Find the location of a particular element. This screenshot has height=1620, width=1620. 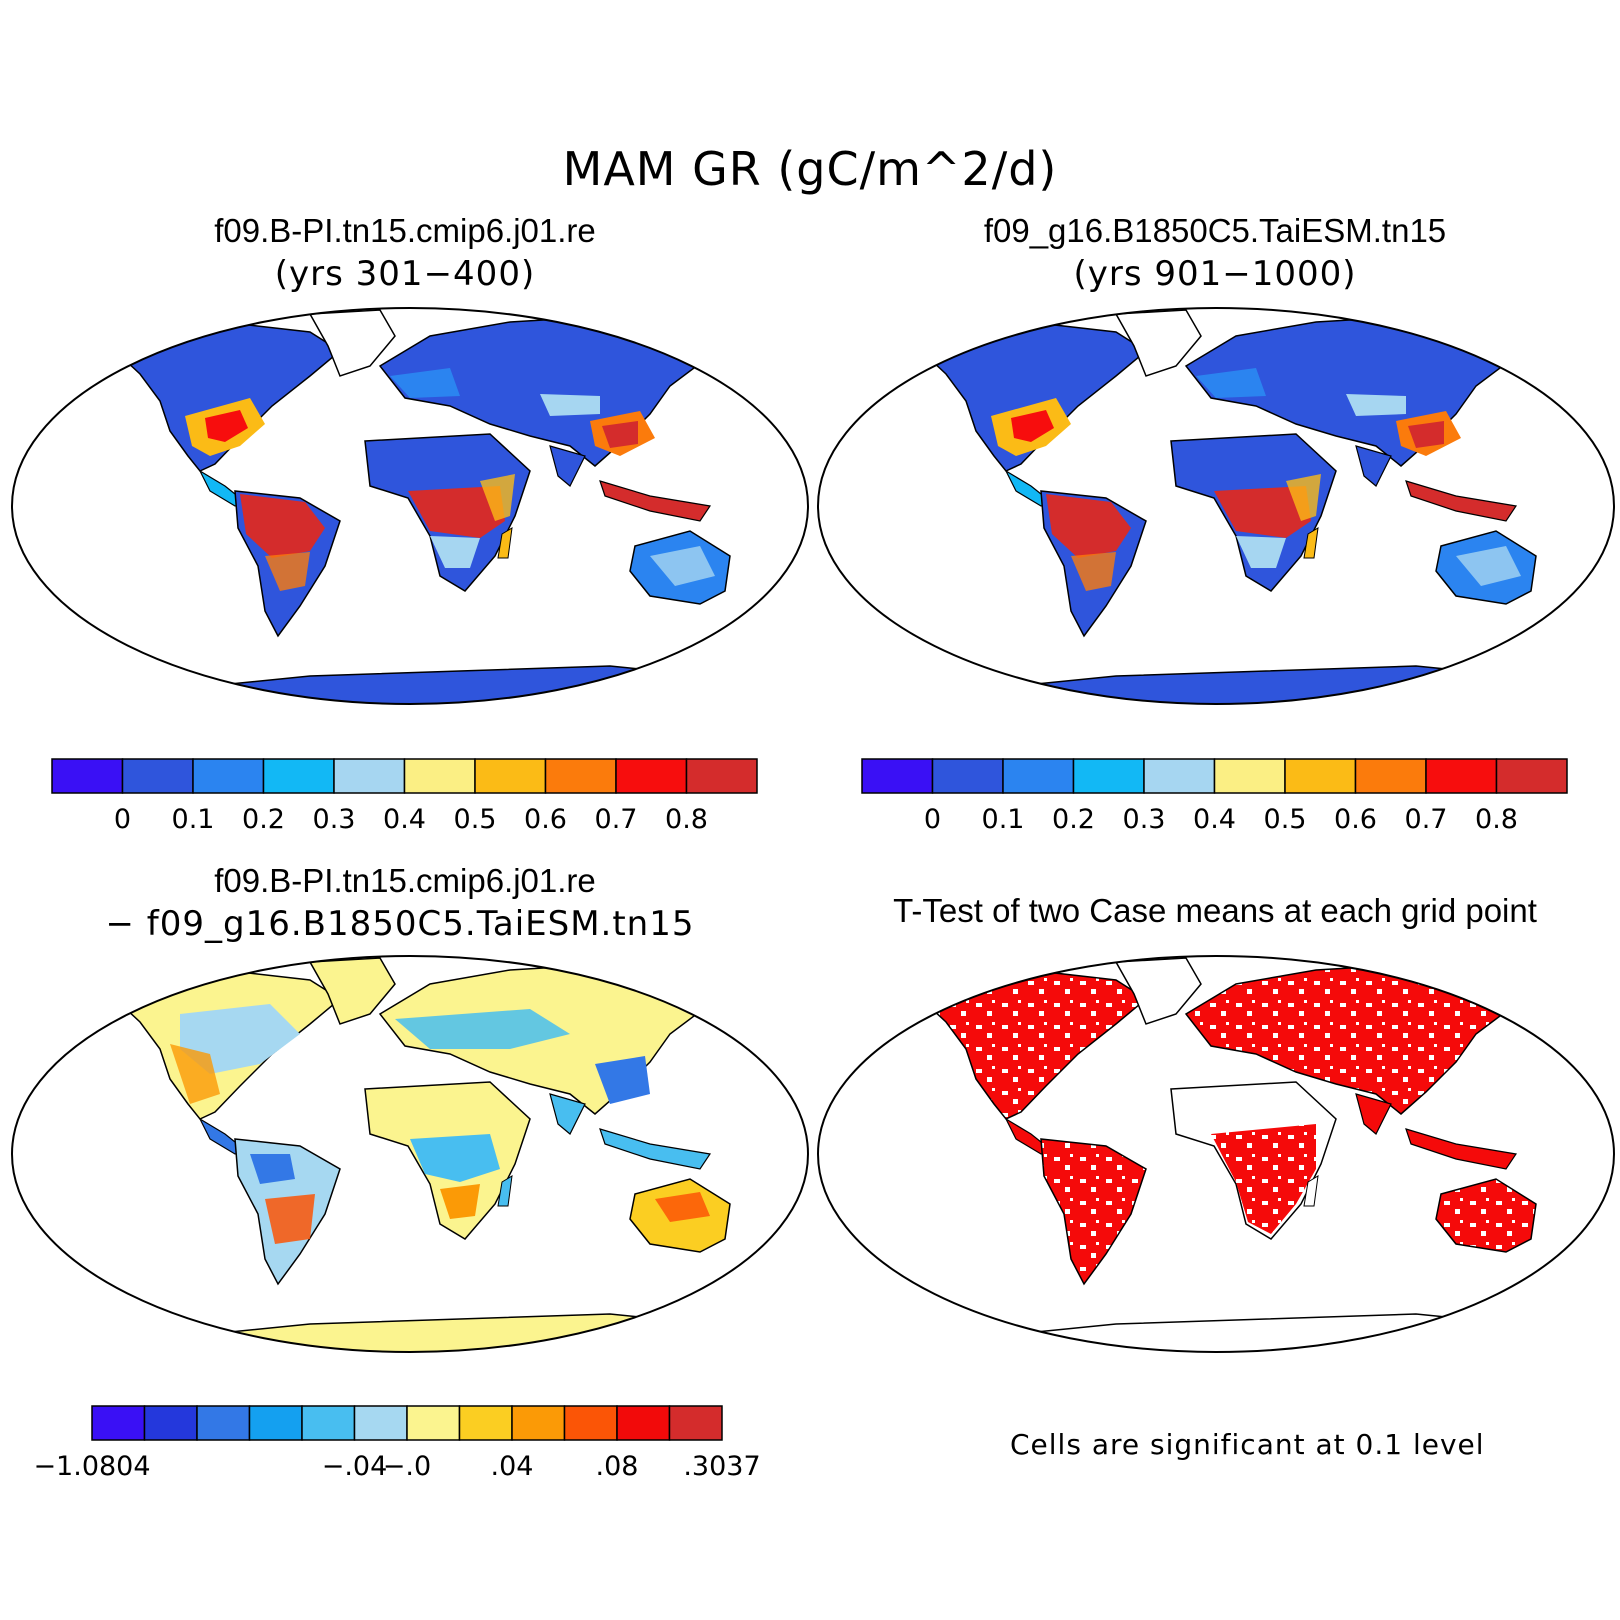

ttest-significance-note: Cells are significant at 0.1 level is located at coordinates (1247, 1444).